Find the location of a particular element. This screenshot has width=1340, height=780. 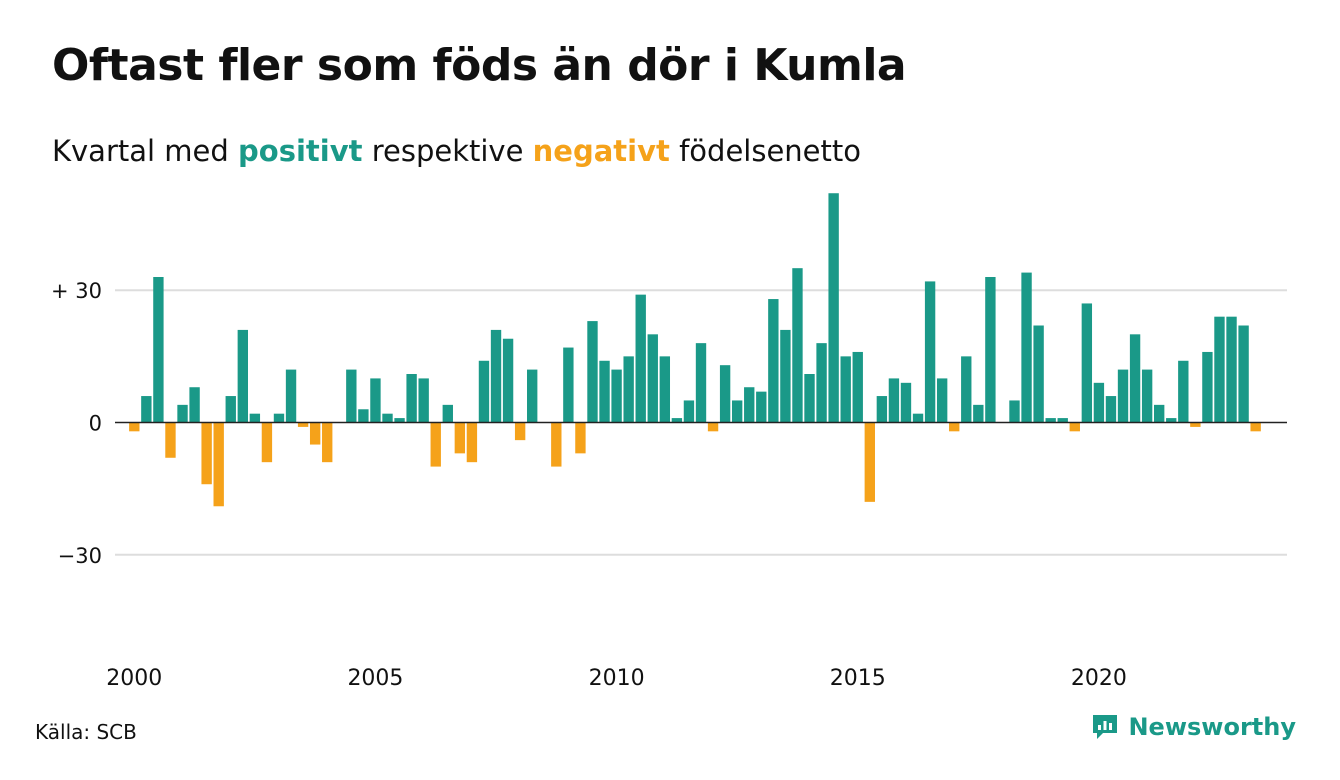

subtitle-positive-word: positivt is located at coordinates (300, 151).